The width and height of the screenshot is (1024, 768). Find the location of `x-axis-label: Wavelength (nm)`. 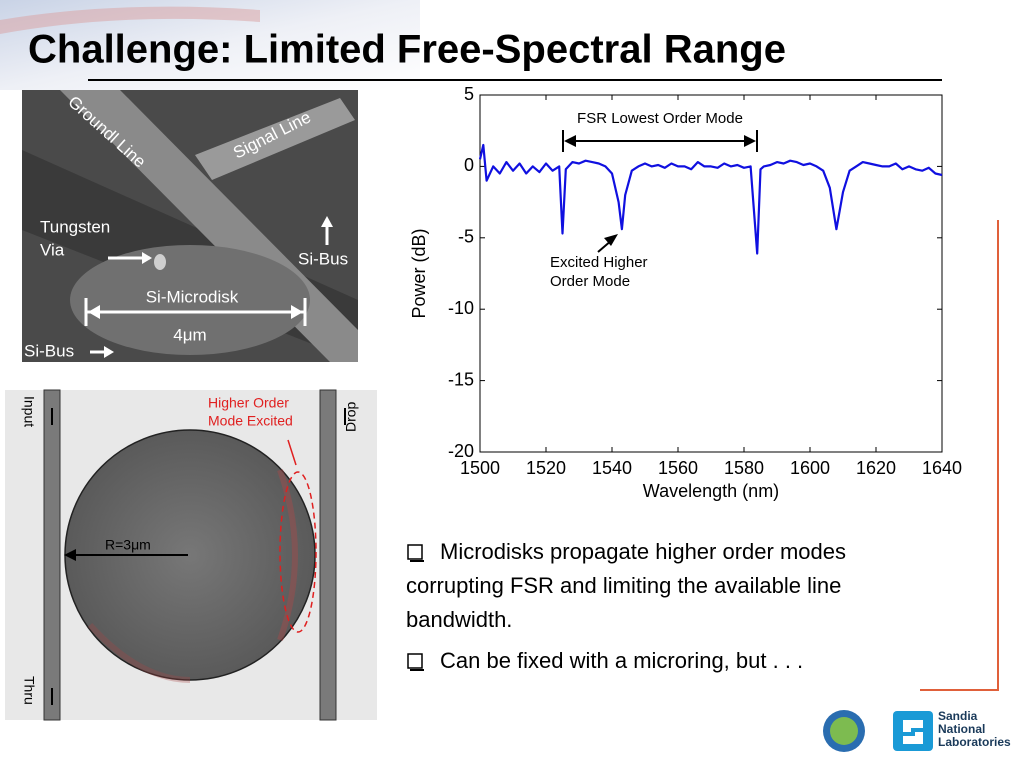

x-axis-label: Wavelength (nm) is located at coordinates (711, 491).